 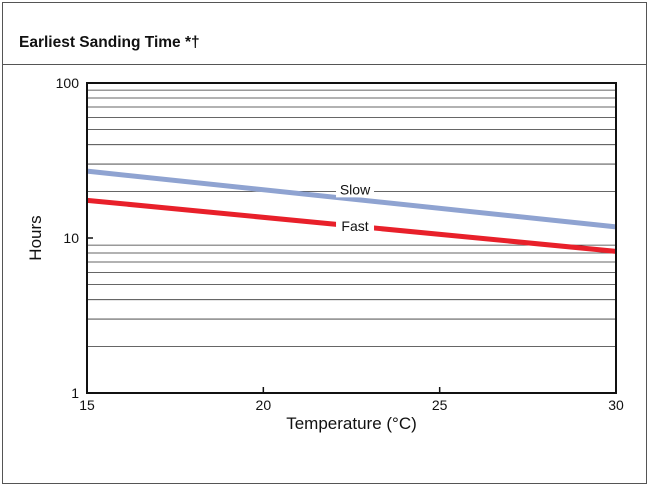 I want to click on series-label-fast: Fast, so click(x=354, y=226).